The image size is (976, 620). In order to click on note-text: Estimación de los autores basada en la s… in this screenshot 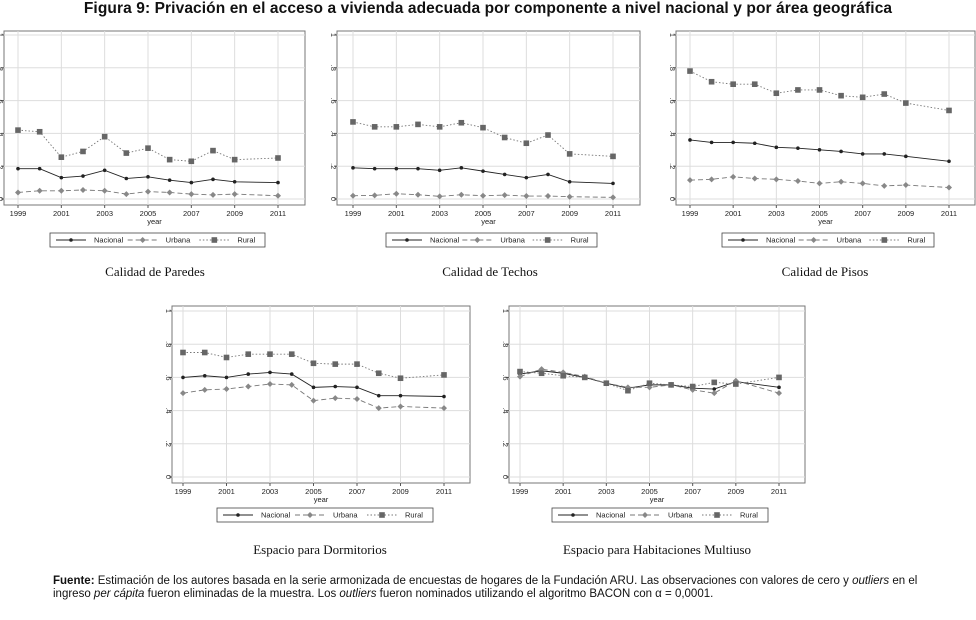, I will do `click(473, 581)`.